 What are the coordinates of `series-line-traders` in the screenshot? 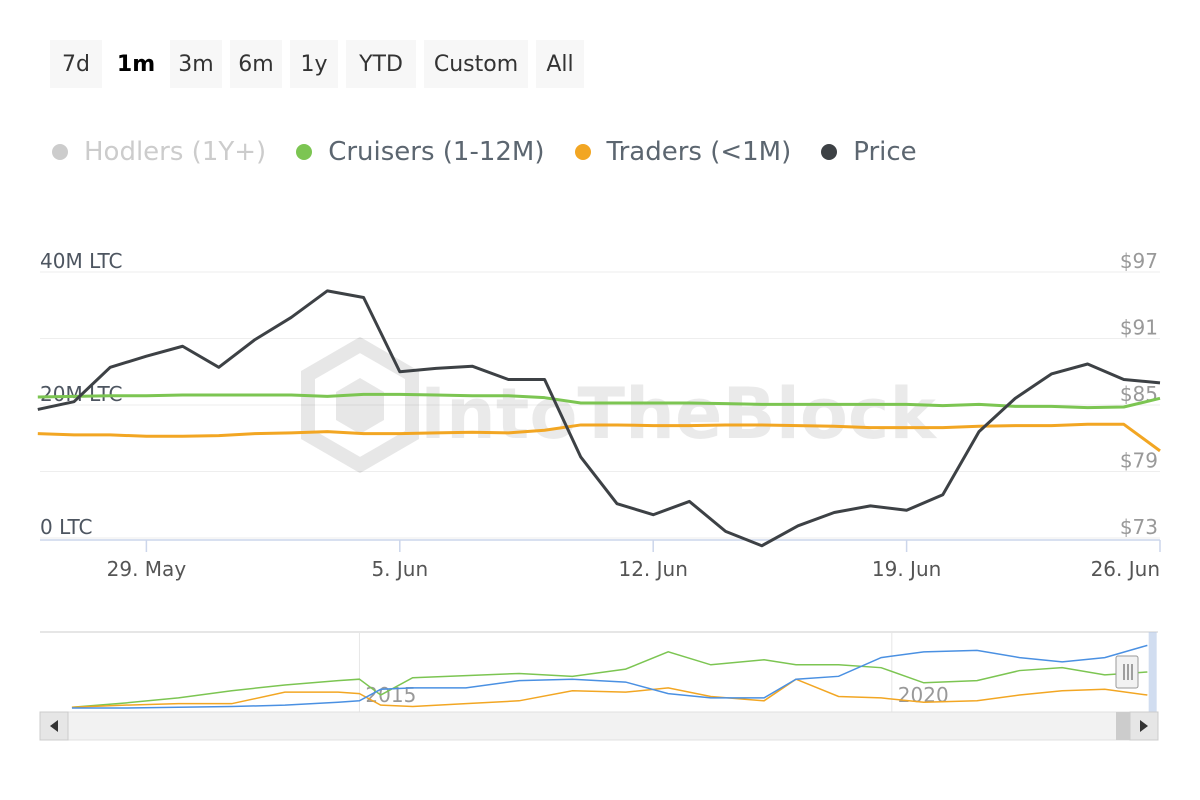 It's located at (599, 437).